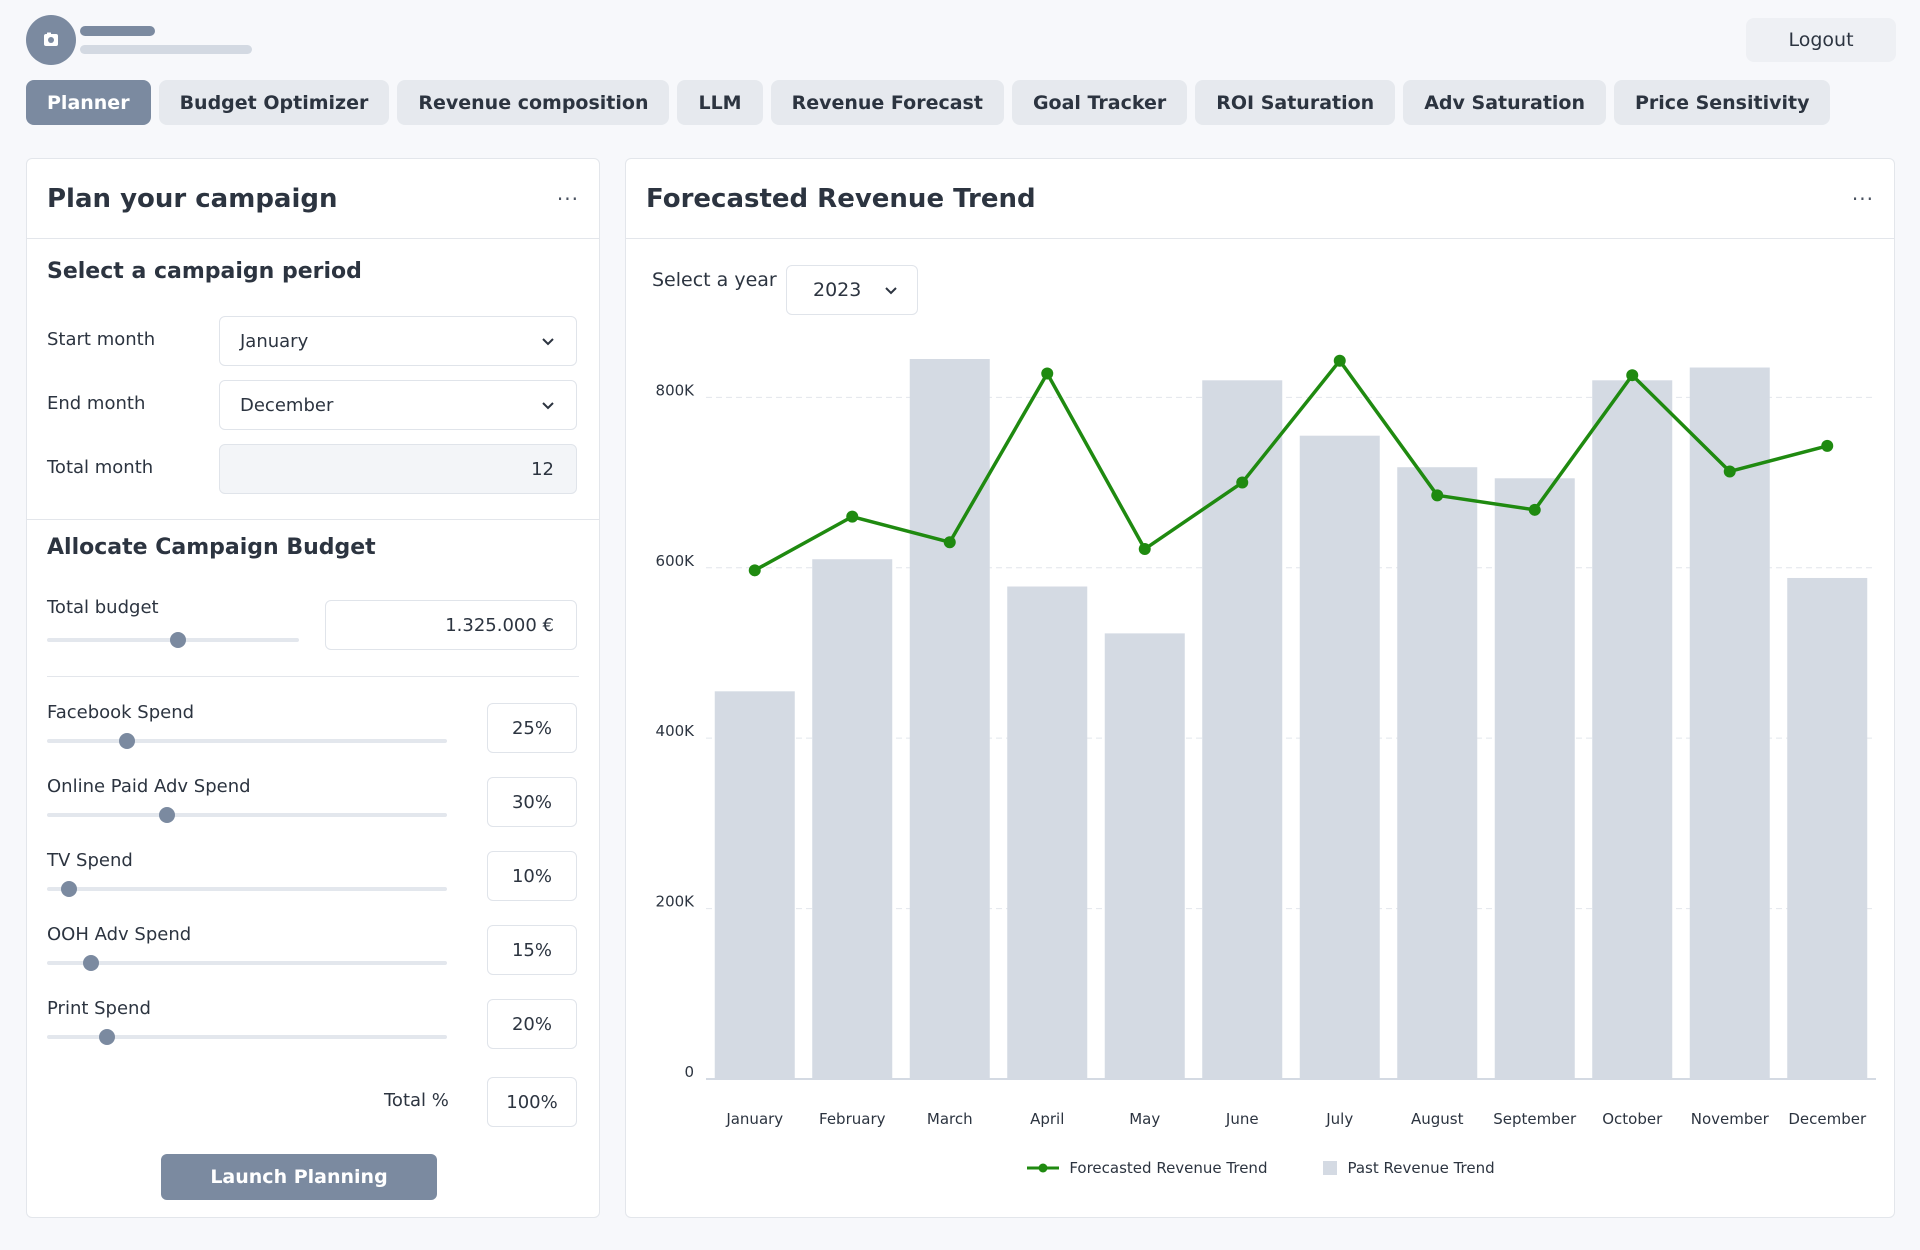 The height and width of the screenshot is (1250, 1920). Describe the element at coordinates (1437, 495) in the screenshot. I see `forecast-point-august` at that location.